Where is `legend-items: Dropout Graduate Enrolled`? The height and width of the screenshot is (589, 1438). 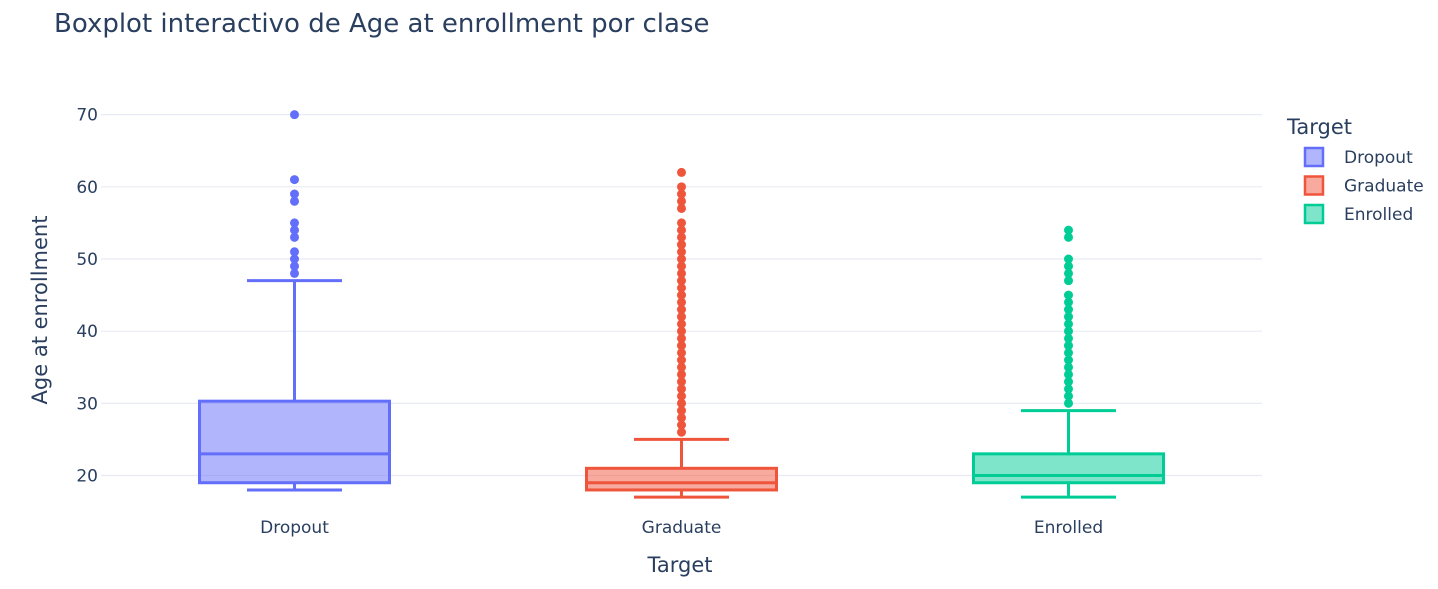 legend-items: Dropout Graduate Enrolled is located at coordinates (1363, 185).